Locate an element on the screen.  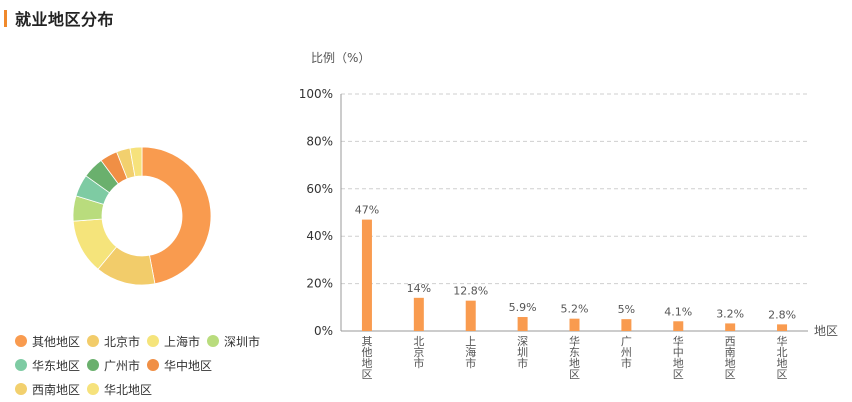
bar-value-label: 2.8% is located at coordinates (782, 314).